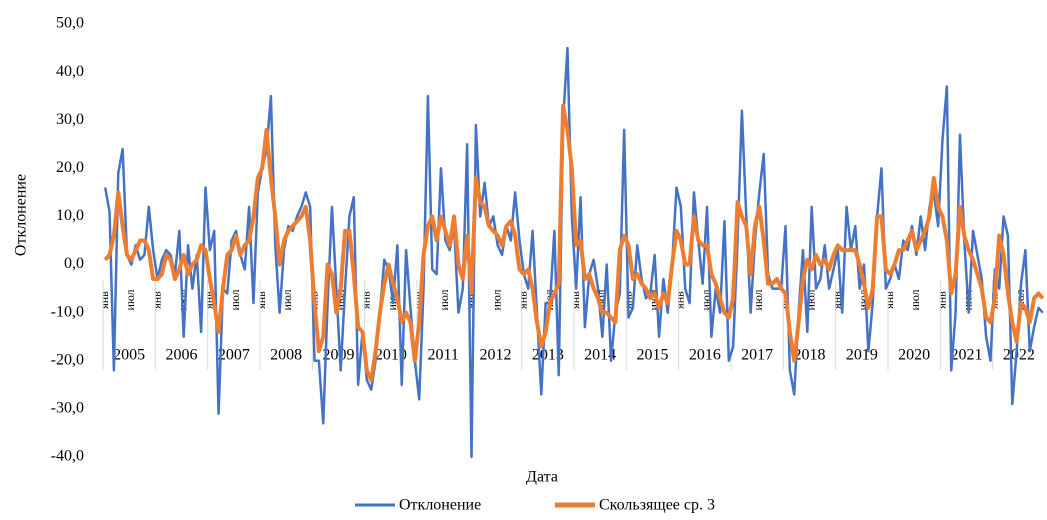 The image size is (1047, 520). What do you see at coordinates (914, 355) in the screenshot?
I see `group-label: 2020` at bounding box center [914, 355].